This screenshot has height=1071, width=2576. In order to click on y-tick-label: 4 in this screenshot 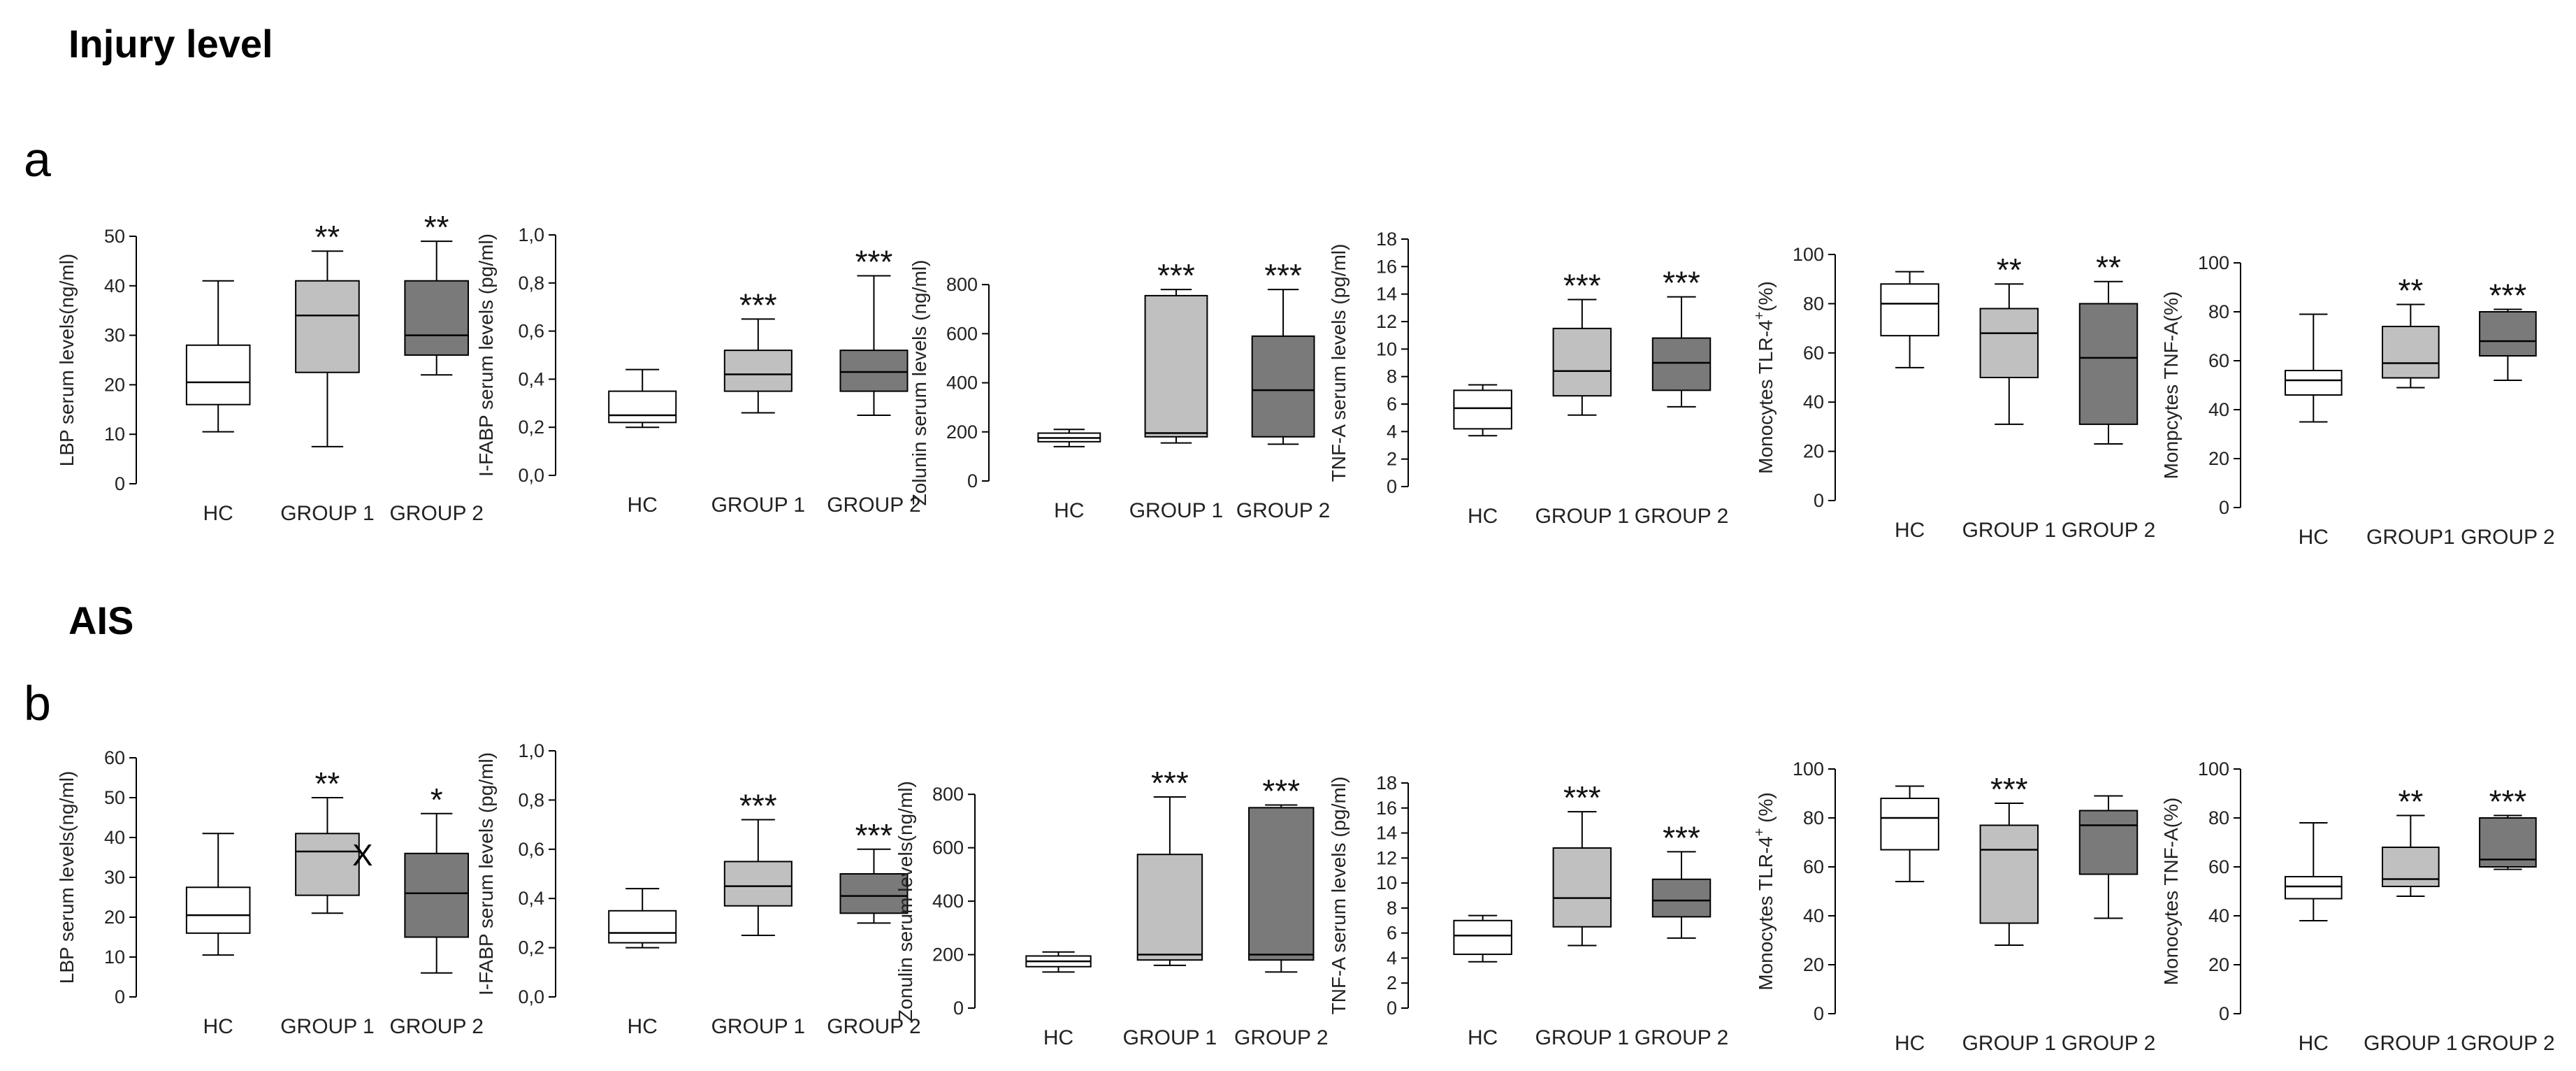, I will do `click(1392, 957)`.